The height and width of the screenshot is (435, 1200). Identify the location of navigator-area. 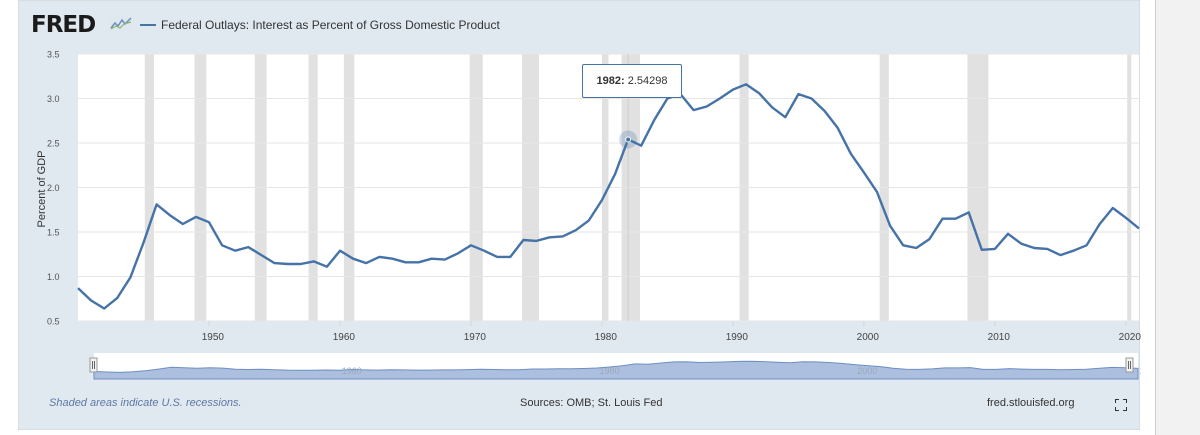
(616, 370).